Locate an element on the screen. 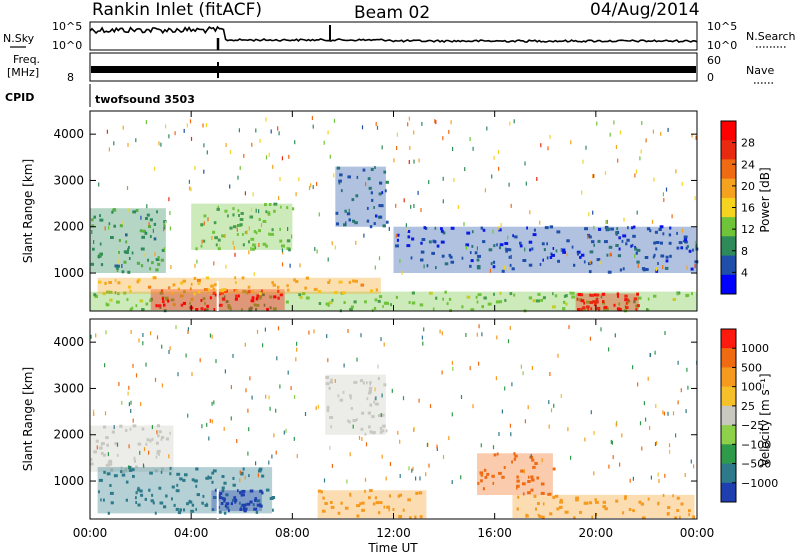  noise-tick-high-left: 10^5 is located at coordinates (67, 26).